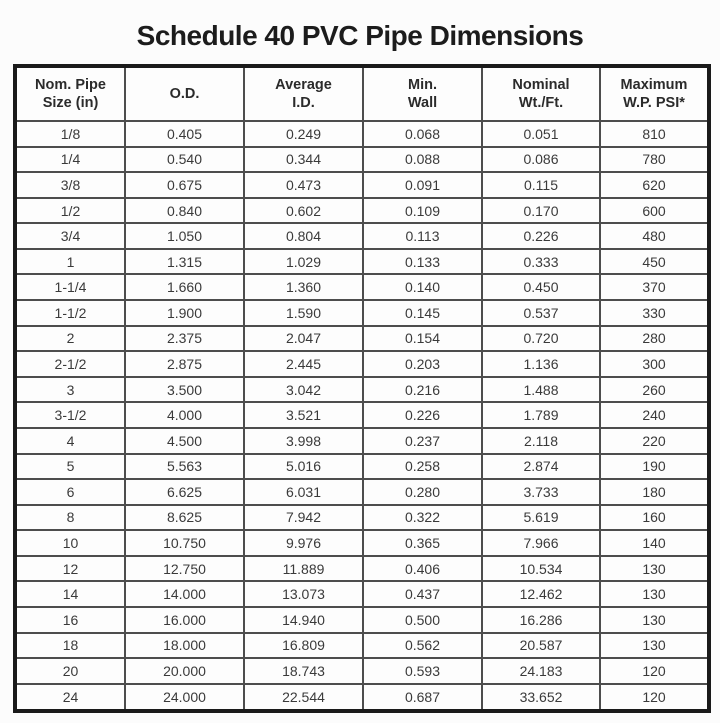  What do you see at coordinates (422, 364) in the screenshot?
I see `table-cell: 0.203` at bounding box center [422, 364].